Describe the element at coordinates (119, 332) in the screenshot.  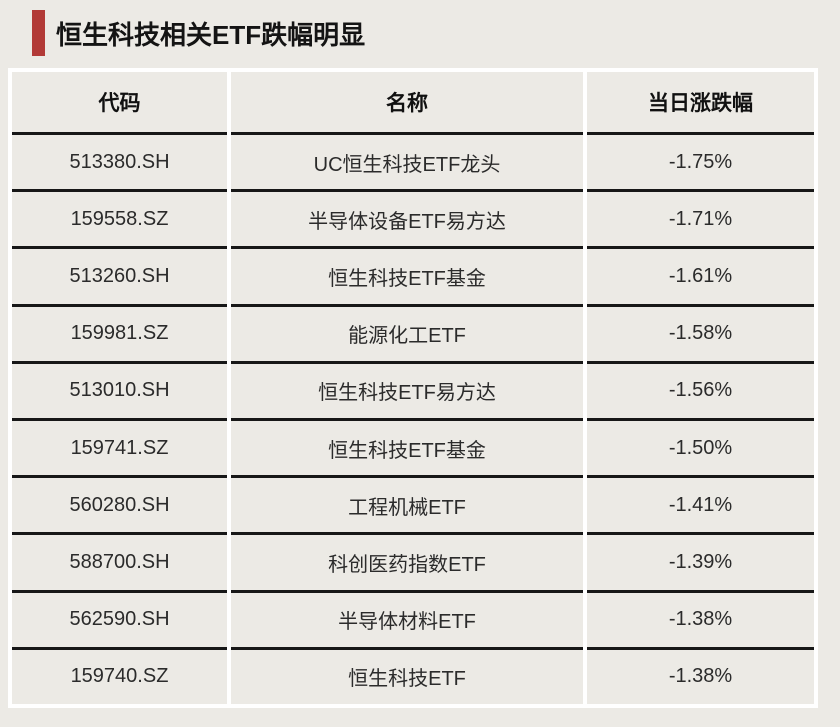
I see `code-cell: 159981.SZ` at that location.